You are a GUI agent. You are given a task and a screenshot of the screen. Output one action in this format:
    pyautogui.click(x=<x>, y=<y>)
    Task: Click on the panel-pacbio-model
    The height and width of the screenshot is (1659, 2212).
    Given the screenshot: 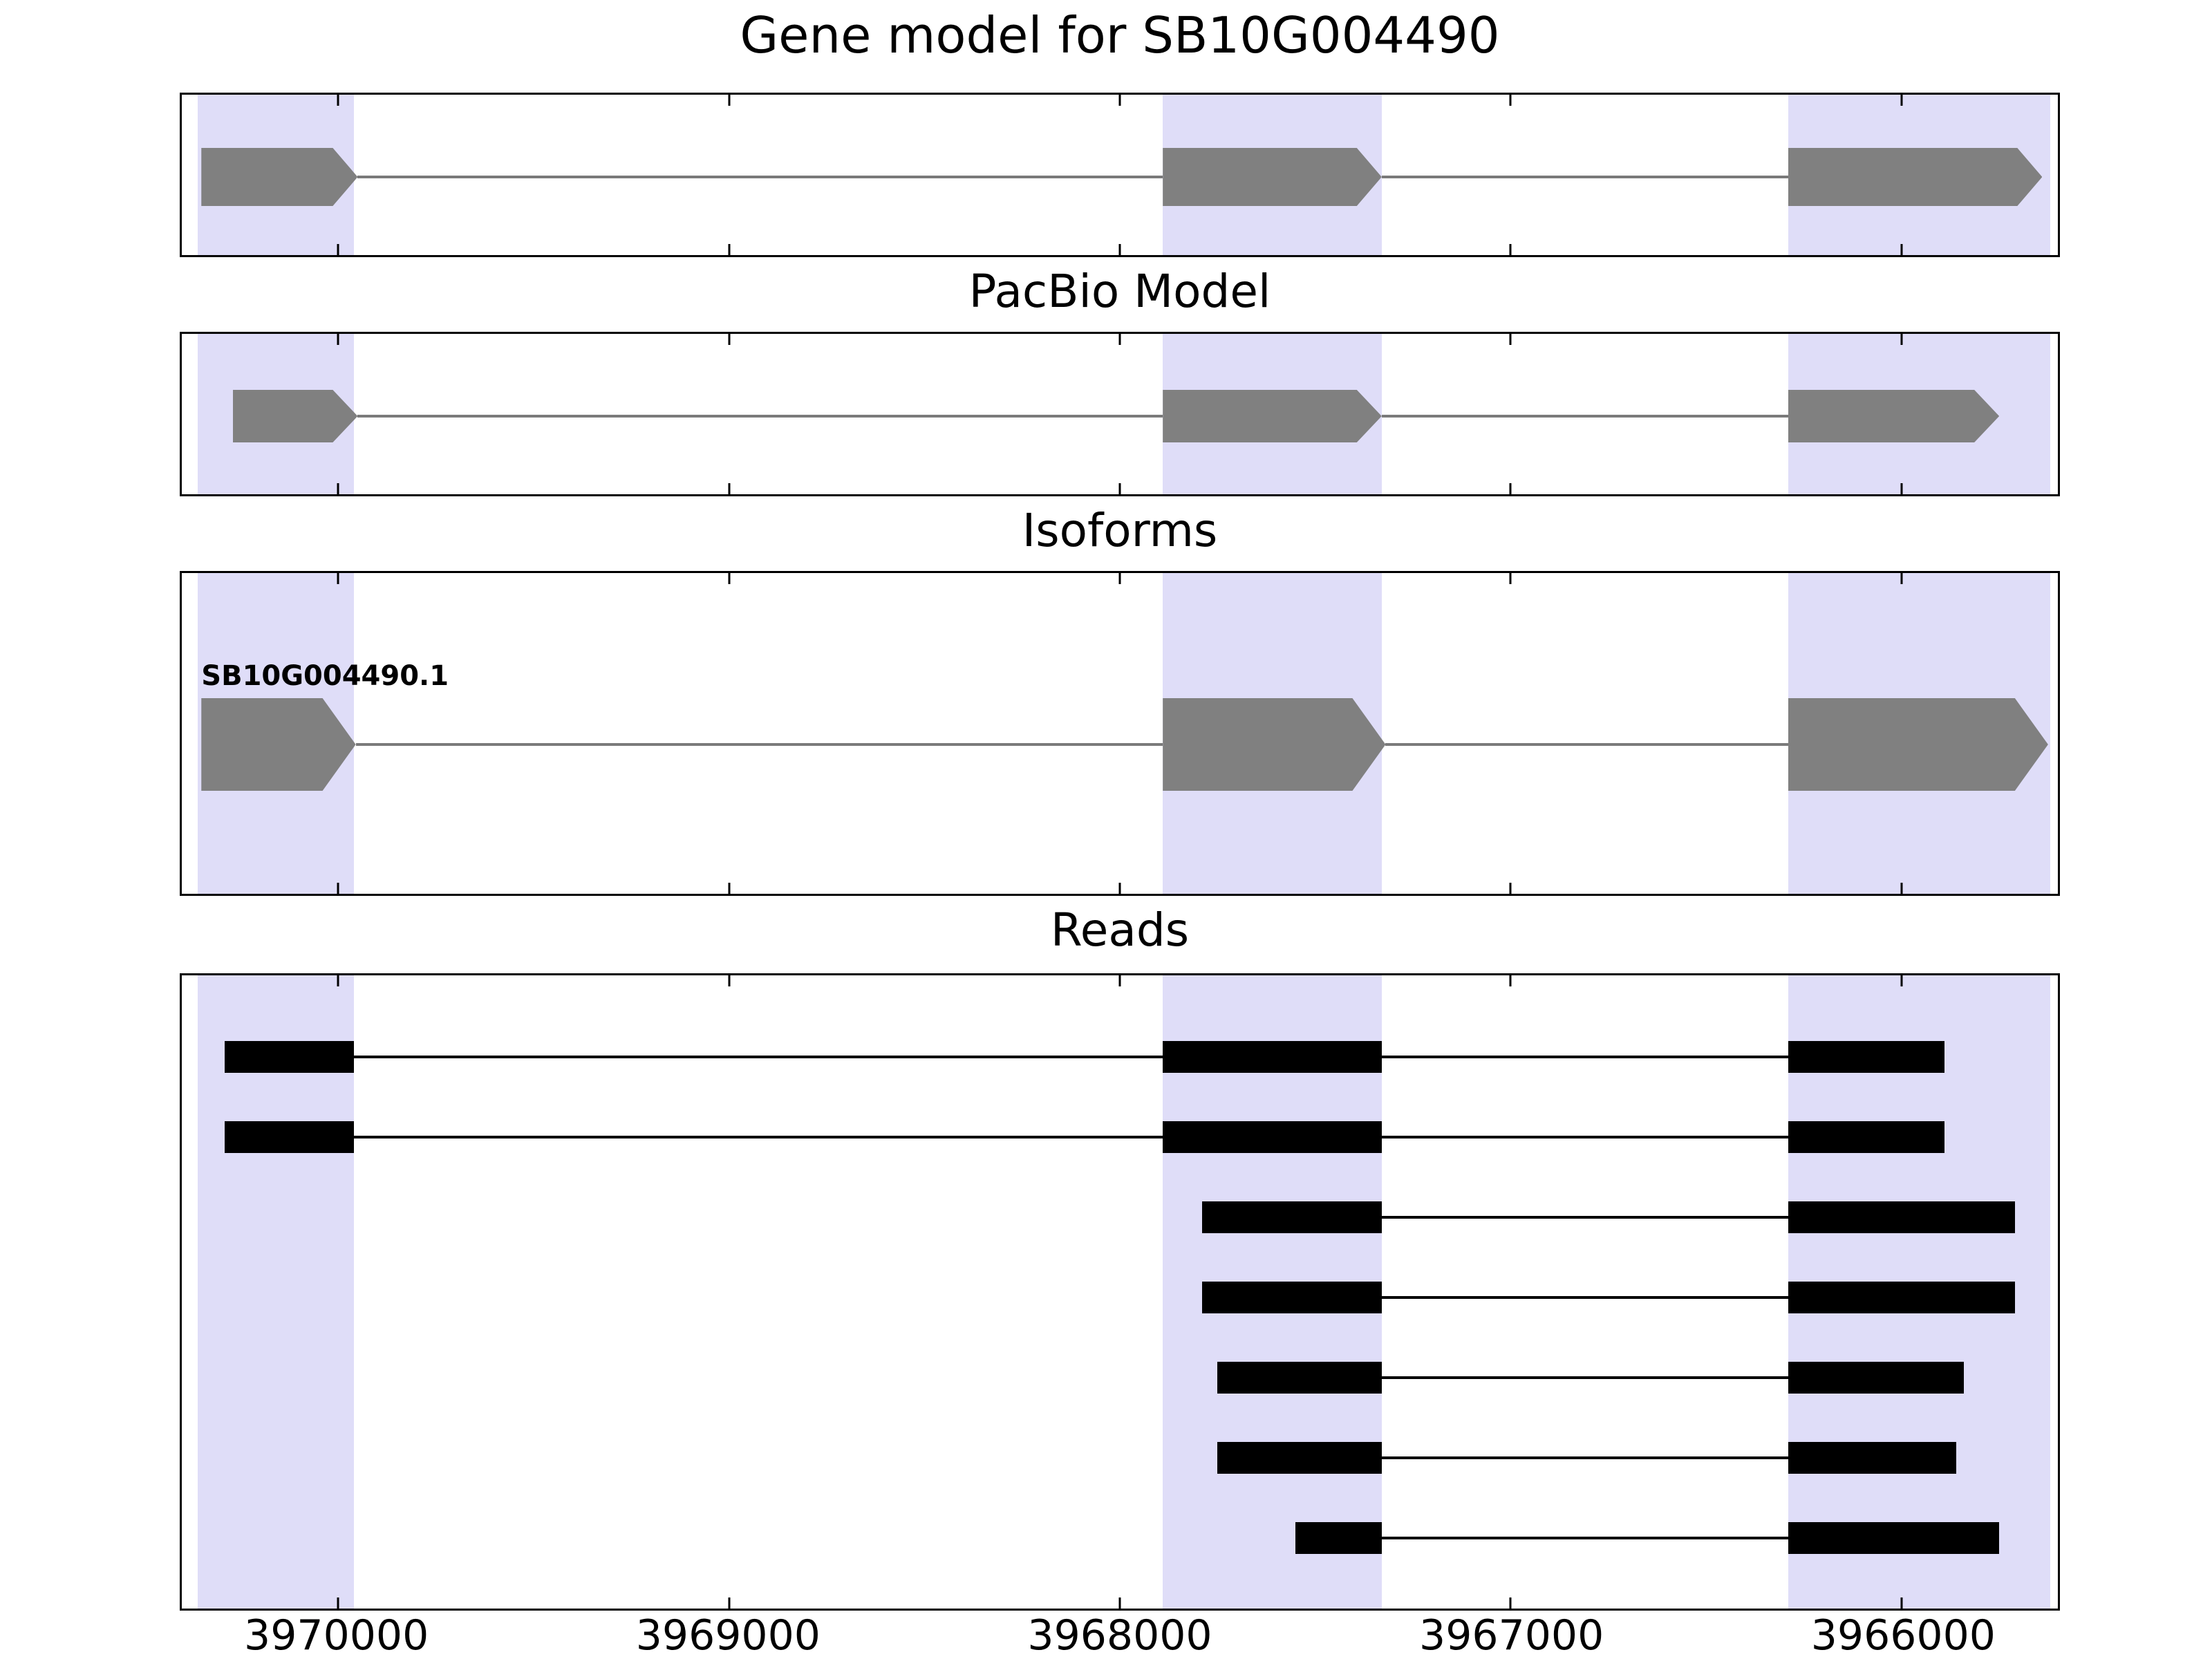 What is the action you would take?
    pyautogui.click(x=1120, y=414)
    